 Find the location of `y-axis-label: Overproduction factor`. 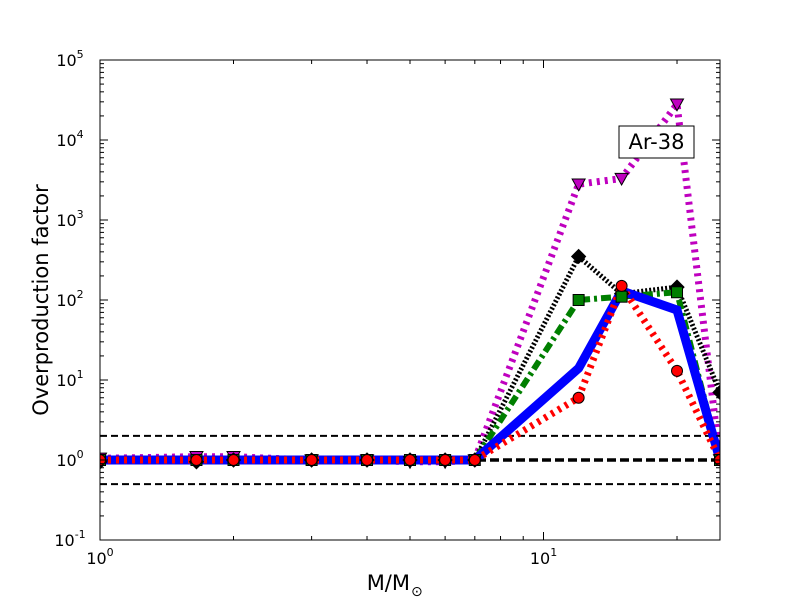

y-axis-label: Overproduction factor is located at coordinates (41, 300).